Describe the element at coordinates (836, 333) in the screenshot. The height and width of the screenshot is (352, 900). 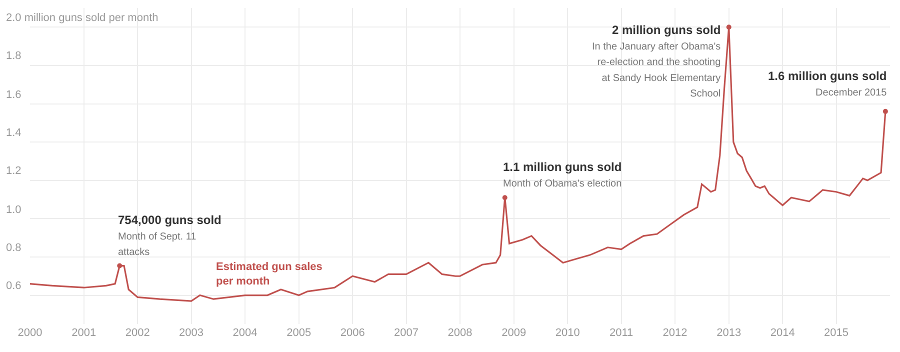
I see `x-tick-label: 2015` at that location.